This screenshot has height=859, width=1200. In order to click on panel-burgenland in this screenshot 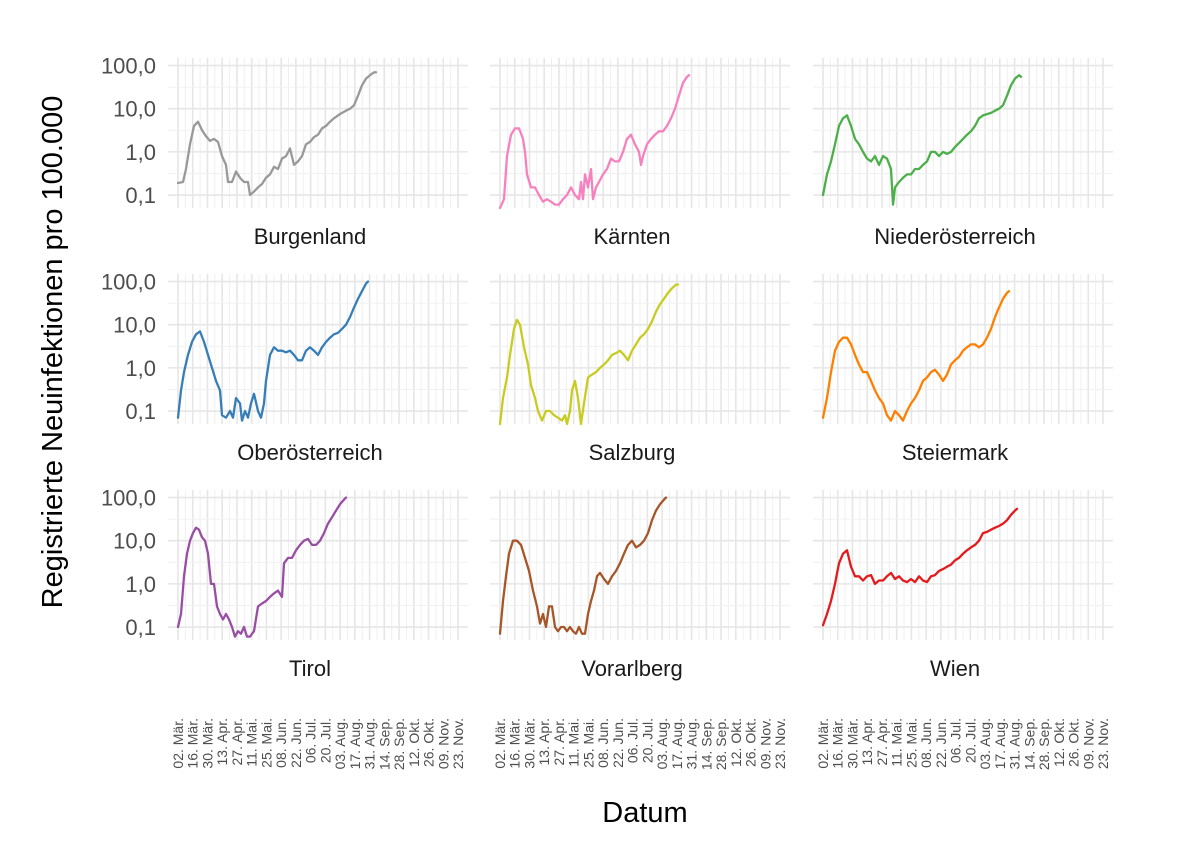, I will do `click(318, 133)`.